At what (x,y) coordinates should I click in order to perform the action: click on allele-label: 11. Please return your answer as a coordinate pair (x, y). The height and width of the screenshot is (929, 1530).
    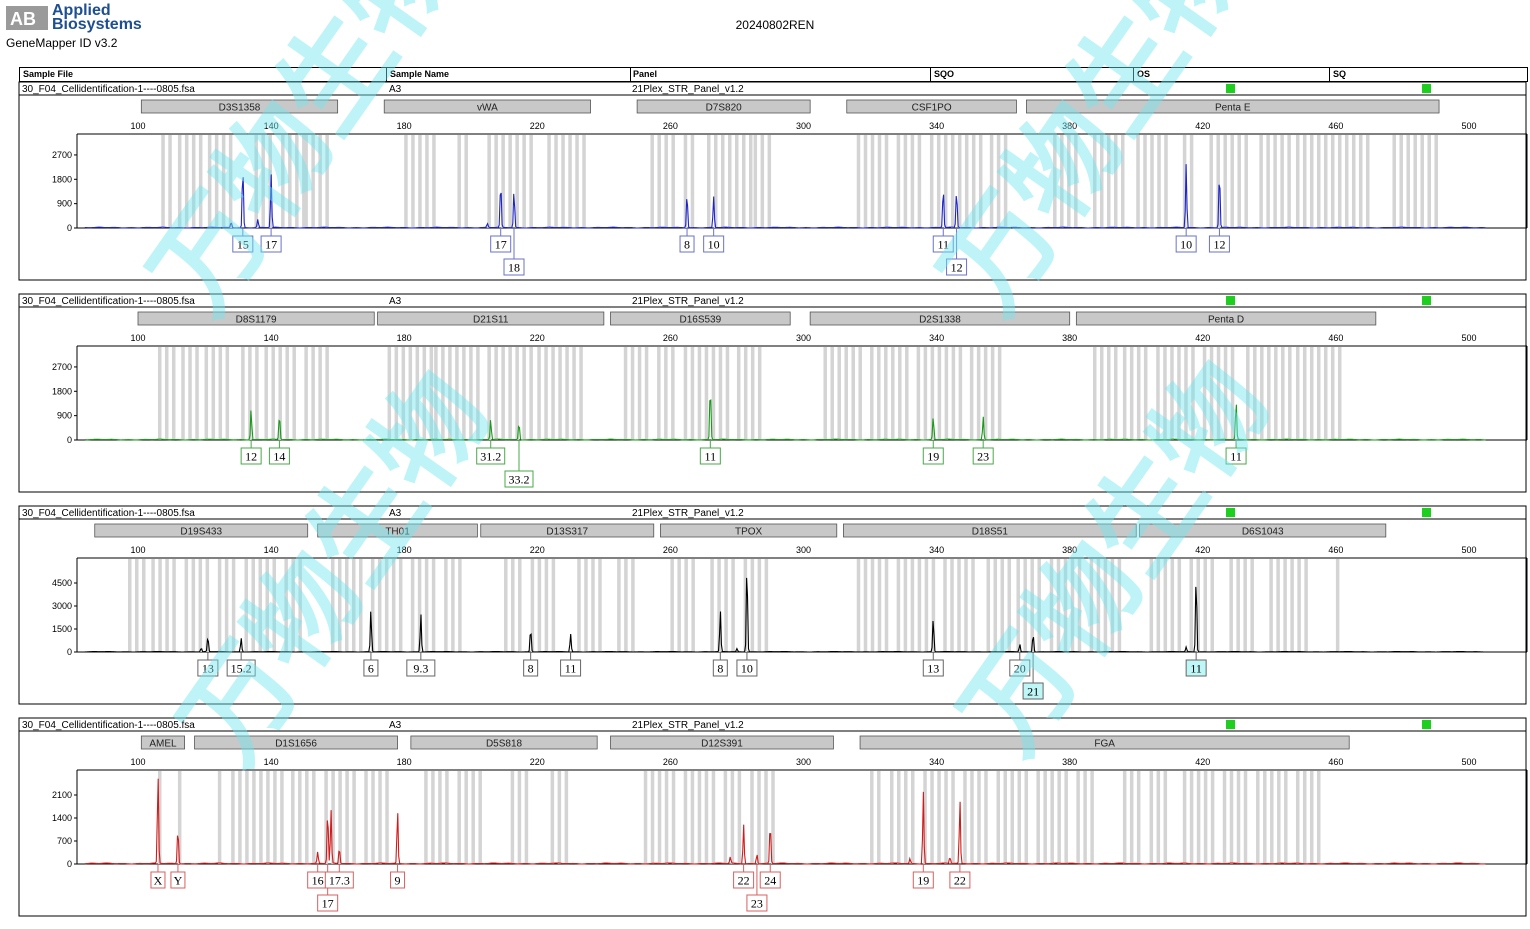
    Looking at the image, I should click on (571, 669).